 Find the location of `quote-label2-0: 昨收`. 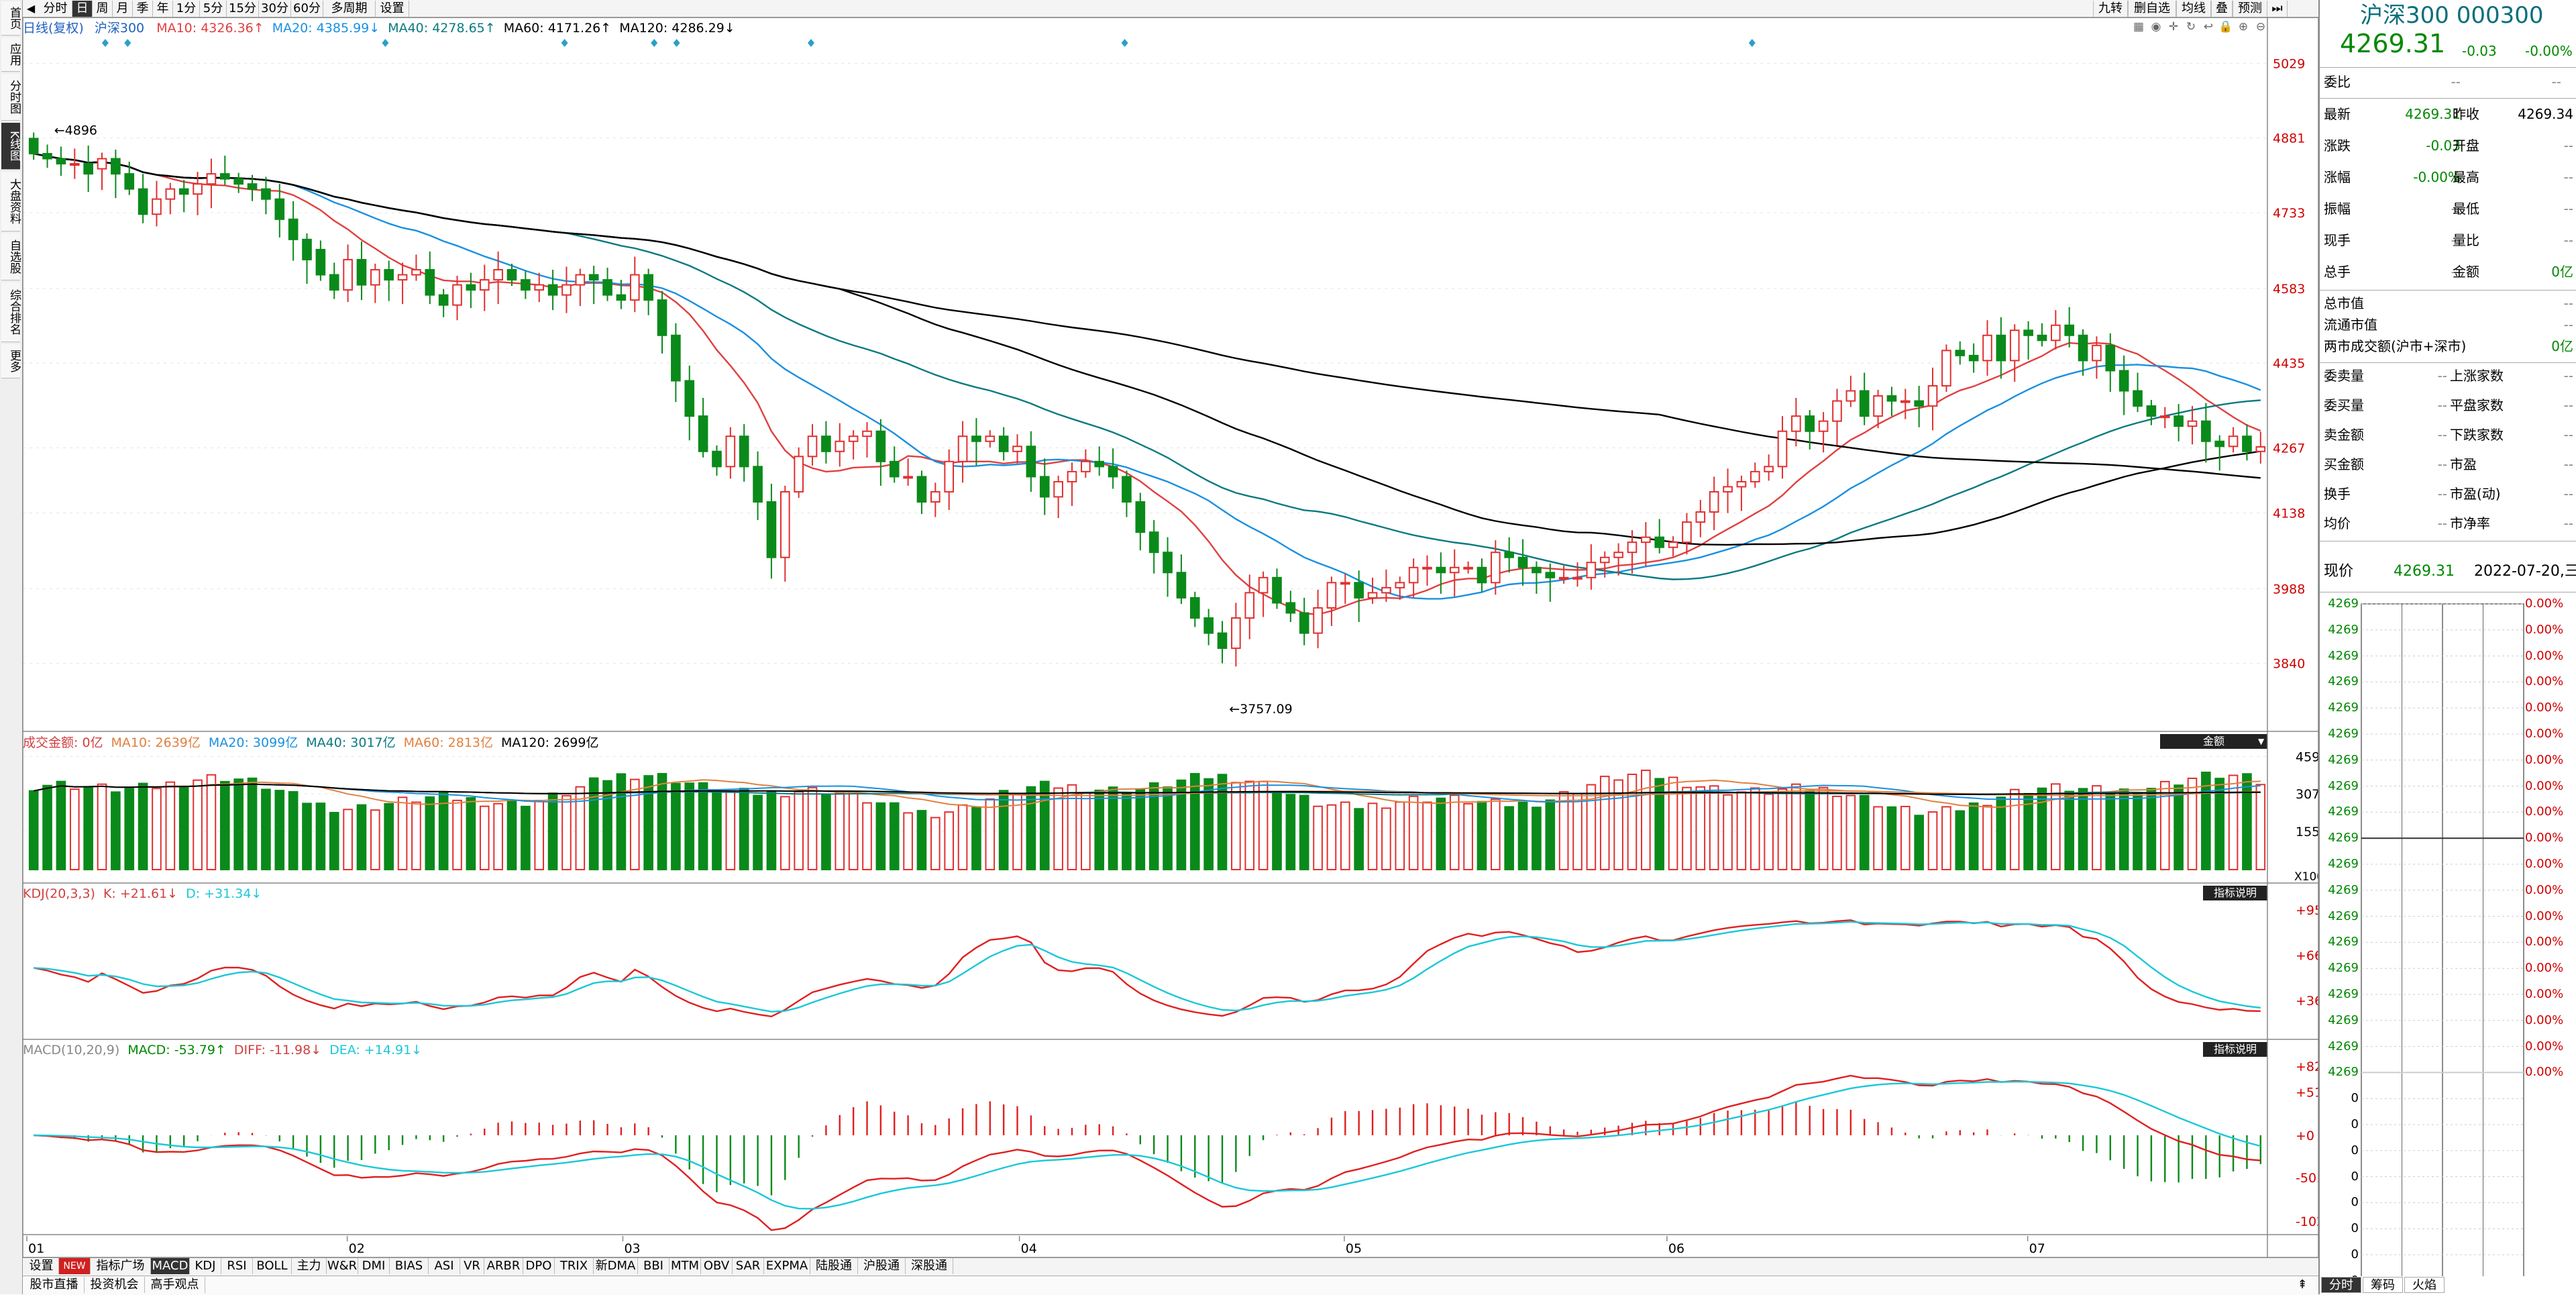

quote-label2-0: 昨收 is located at coordinates (2466, 114).